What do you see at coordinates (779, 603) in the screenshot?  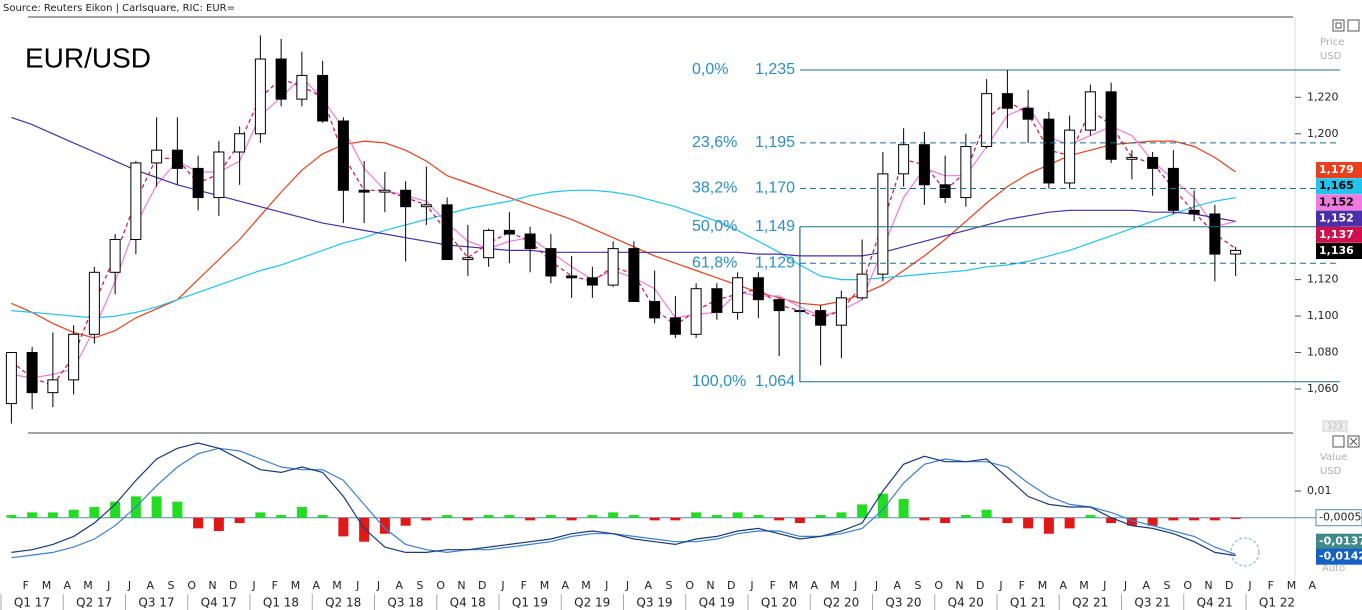 I see `quarter-label: Q1 20` at bounding box center [779, 603].